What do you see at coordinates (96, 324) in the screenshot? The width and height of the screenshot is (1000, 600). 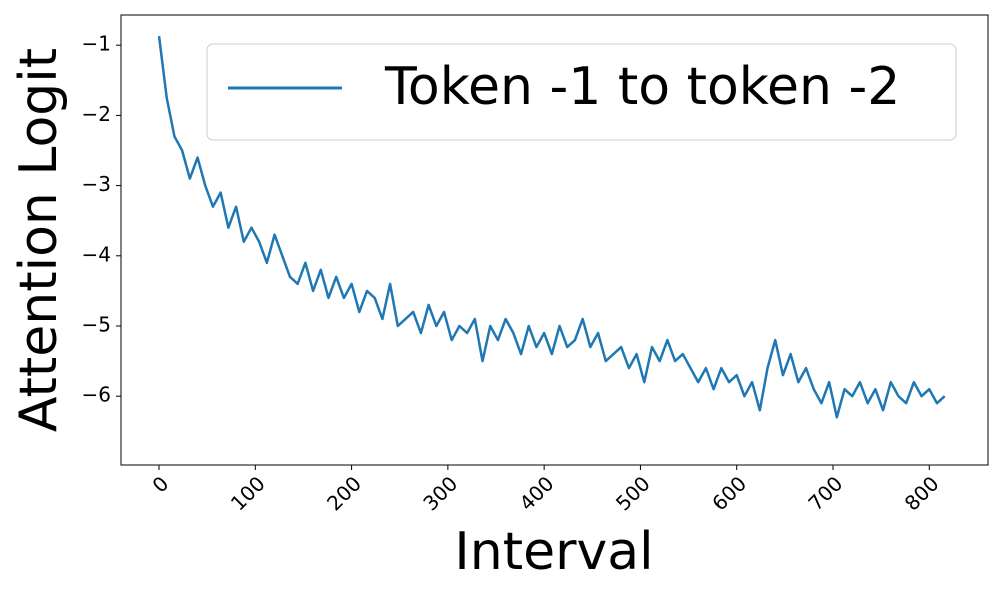 I see `y-tick-label: −5` at bounding box center [96, 324].